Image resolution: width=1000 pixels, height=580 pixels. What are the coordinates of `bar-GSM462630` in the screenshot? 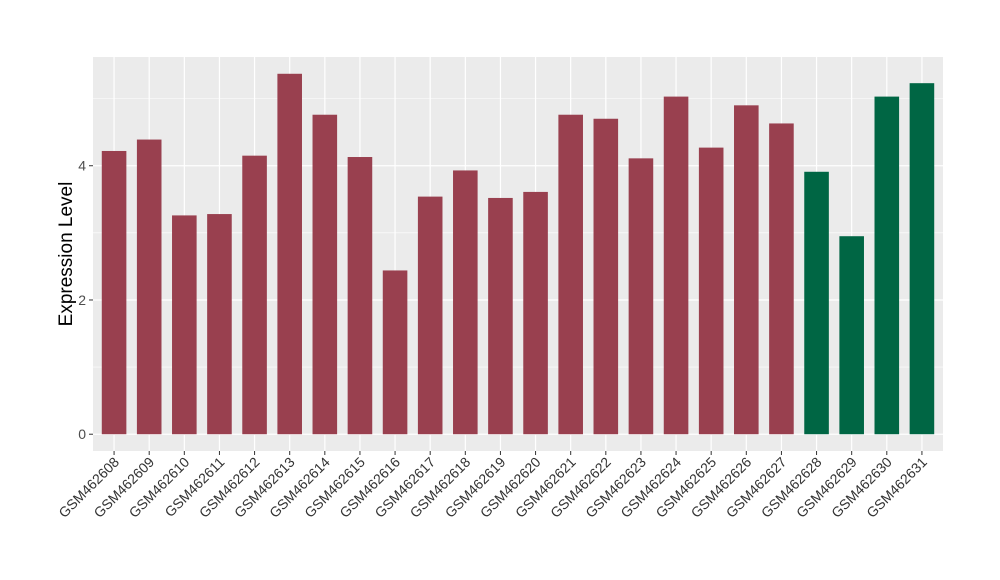 It's located at (887, 265).